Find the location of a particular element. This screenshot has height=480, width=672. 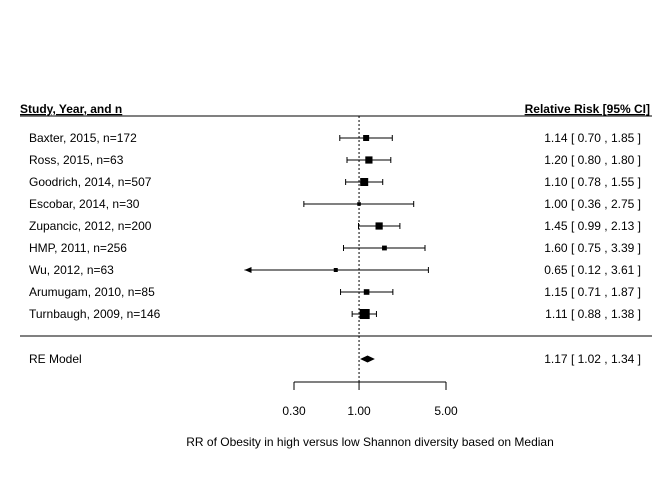

study-ci-text: 1.10 [ 0.78 , 1.55 ] is located at coordinates (592, 182).